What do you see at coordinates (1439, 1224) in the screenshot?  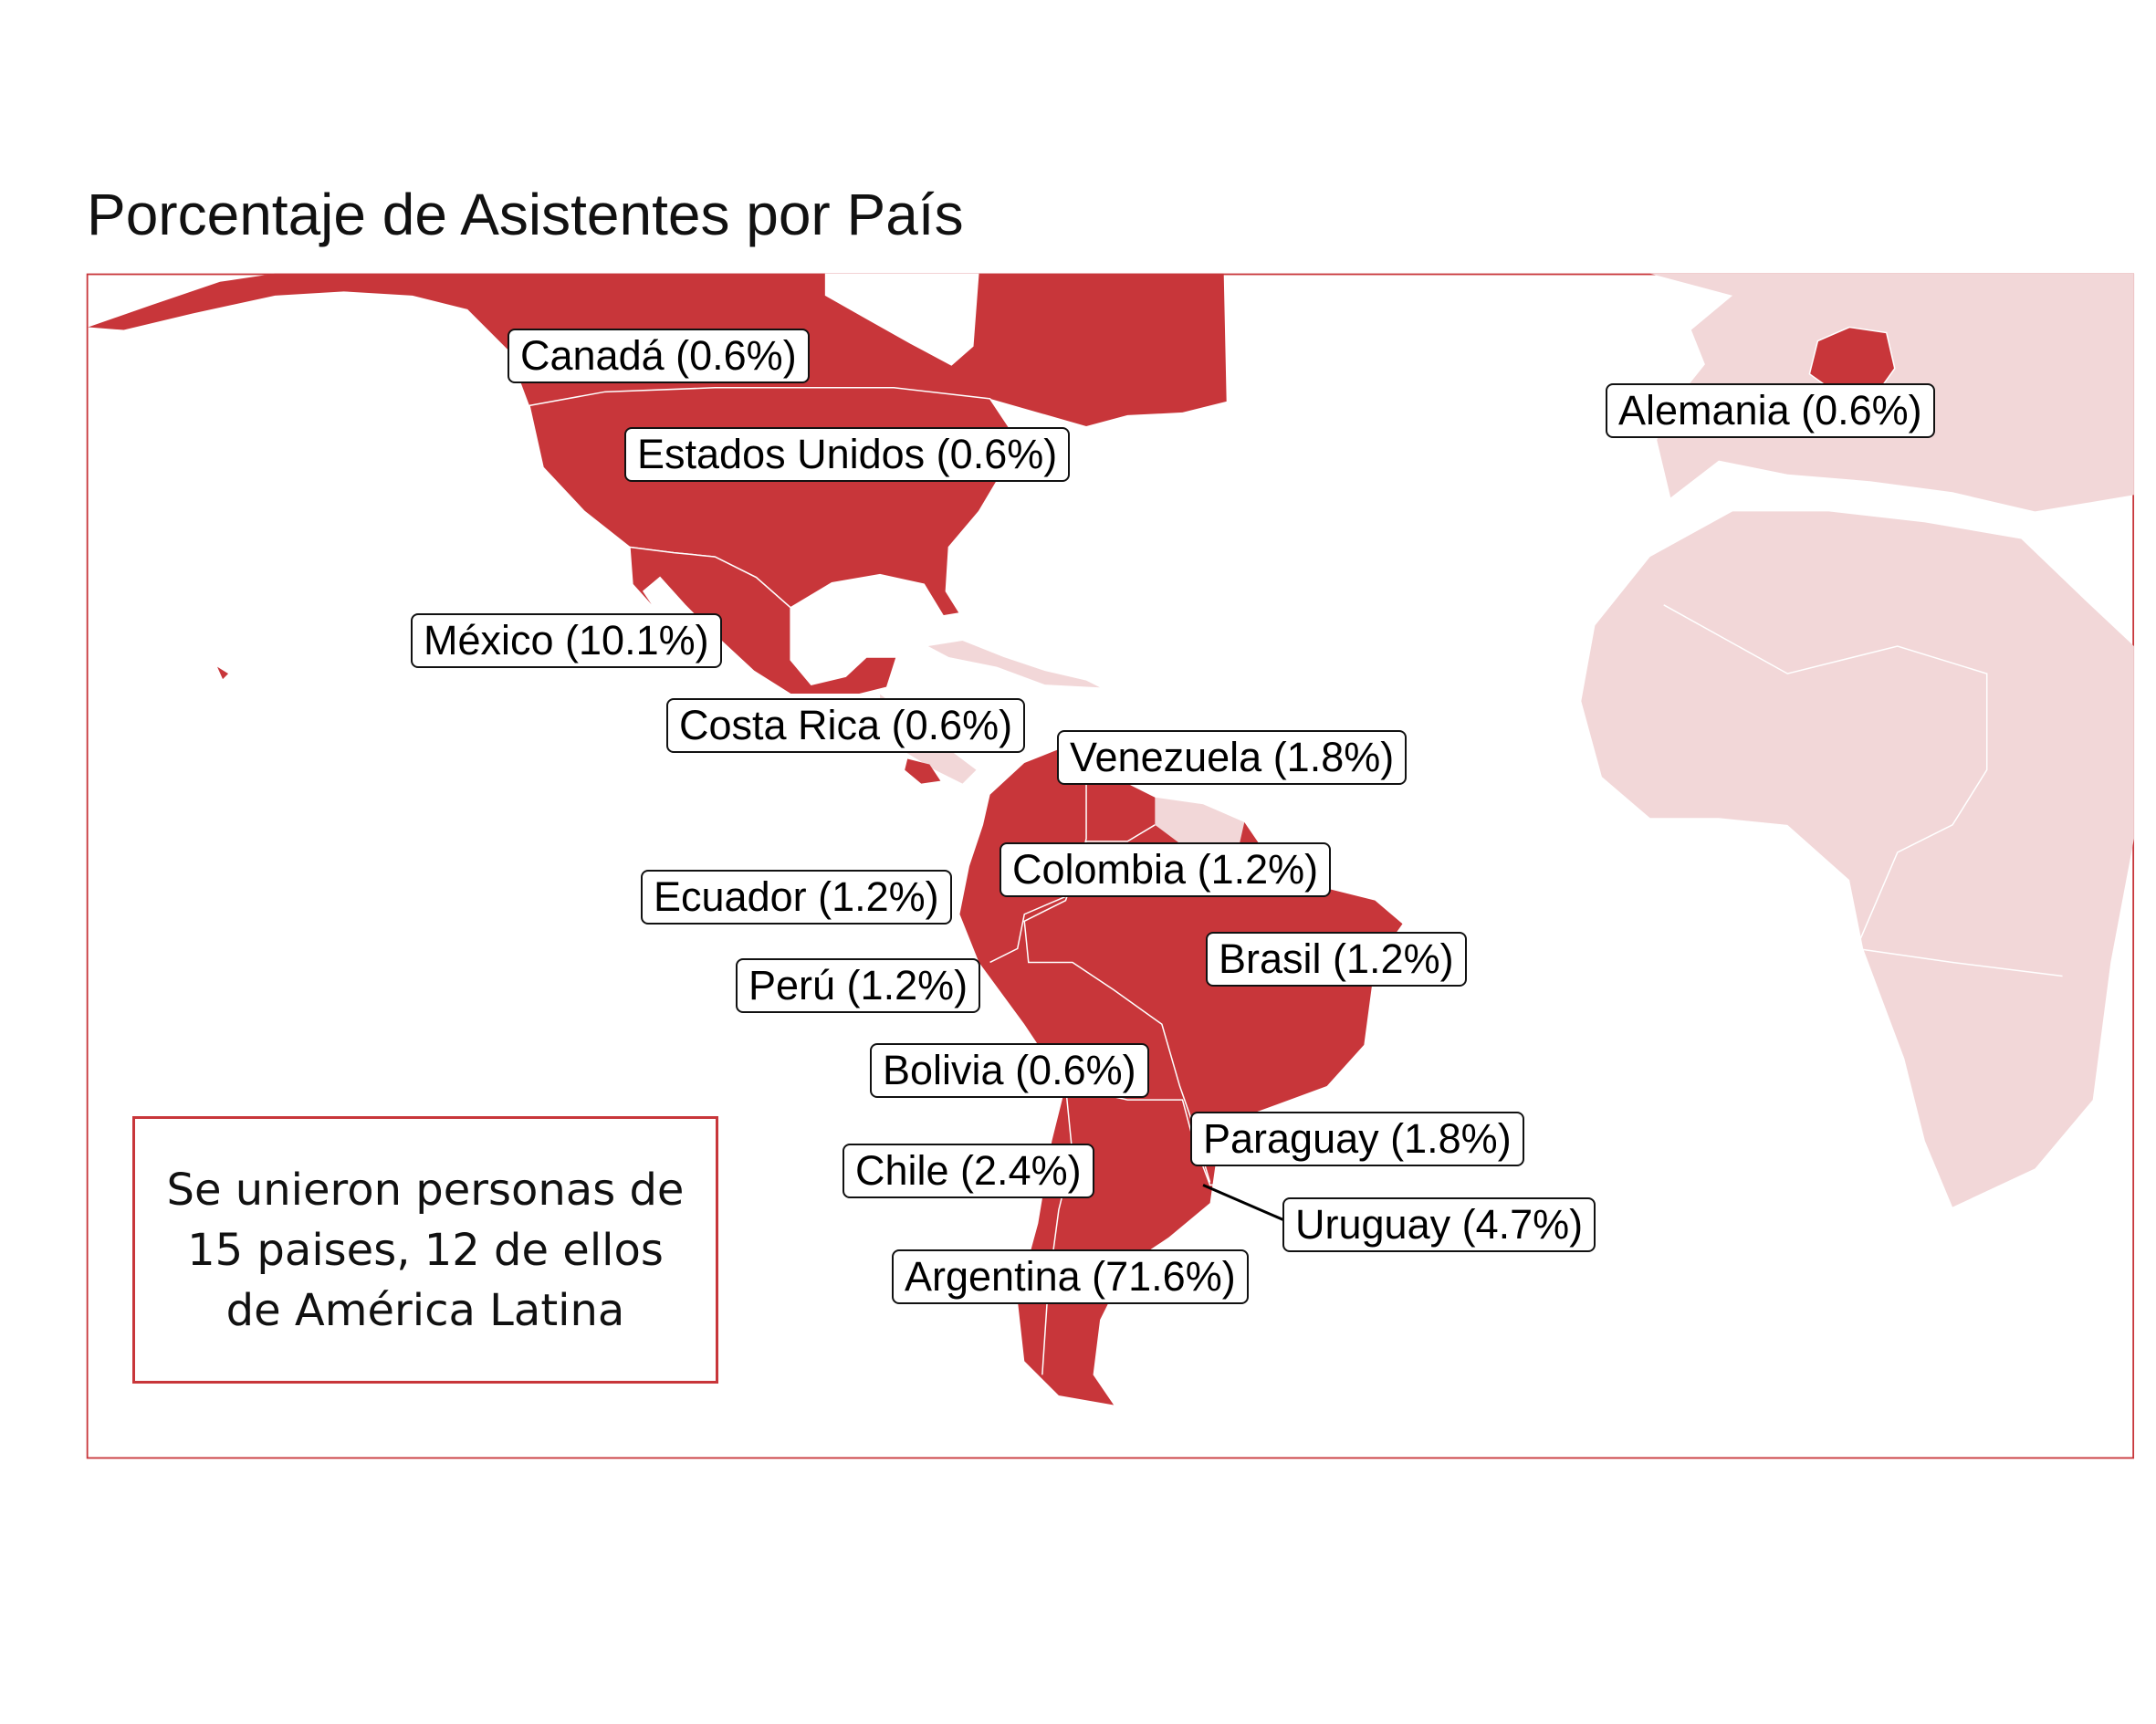 I see `label-uruguay: Uruguay (4.7%)` at bounding box center [1439, 1224].